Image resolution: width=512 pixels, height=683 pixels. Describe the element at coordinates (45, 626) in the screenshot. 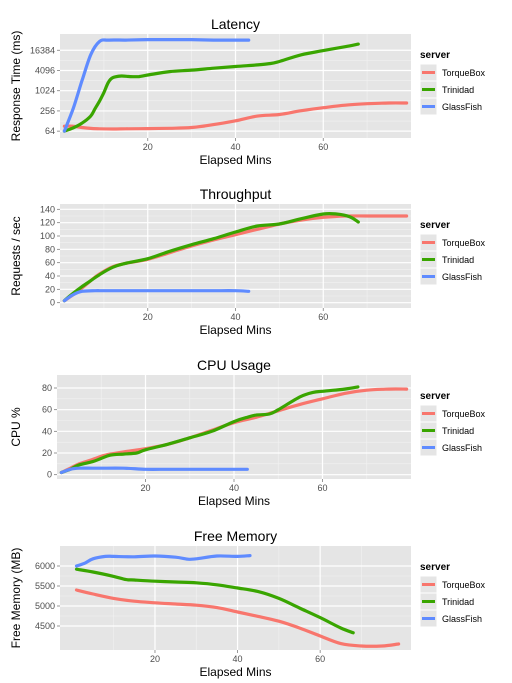

I see `y-tick-label: 4500` at that location.